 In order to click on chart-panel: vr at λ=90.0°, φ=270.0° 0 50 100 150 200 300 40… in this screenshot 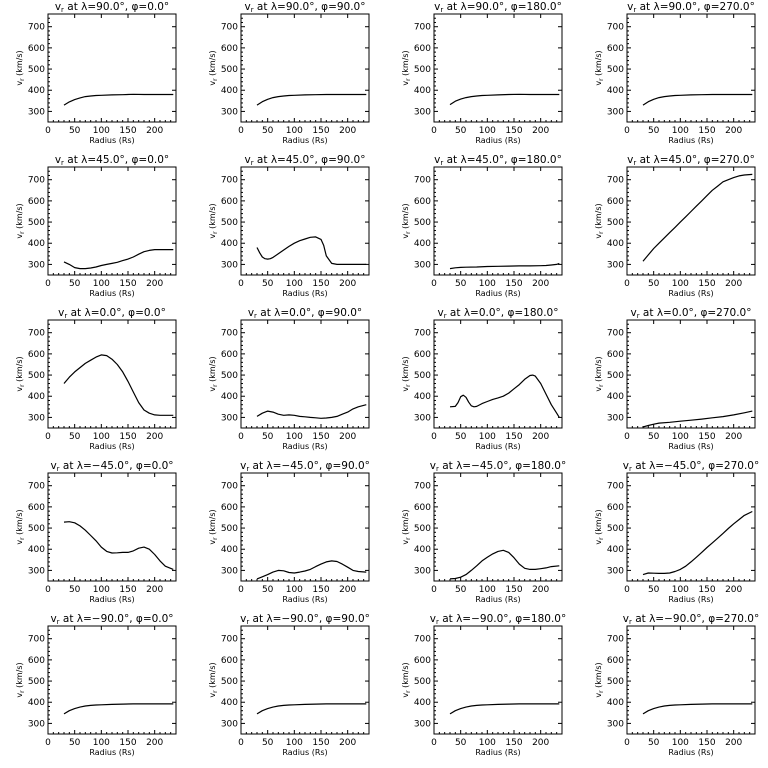, I will do `click(675, 73)`.